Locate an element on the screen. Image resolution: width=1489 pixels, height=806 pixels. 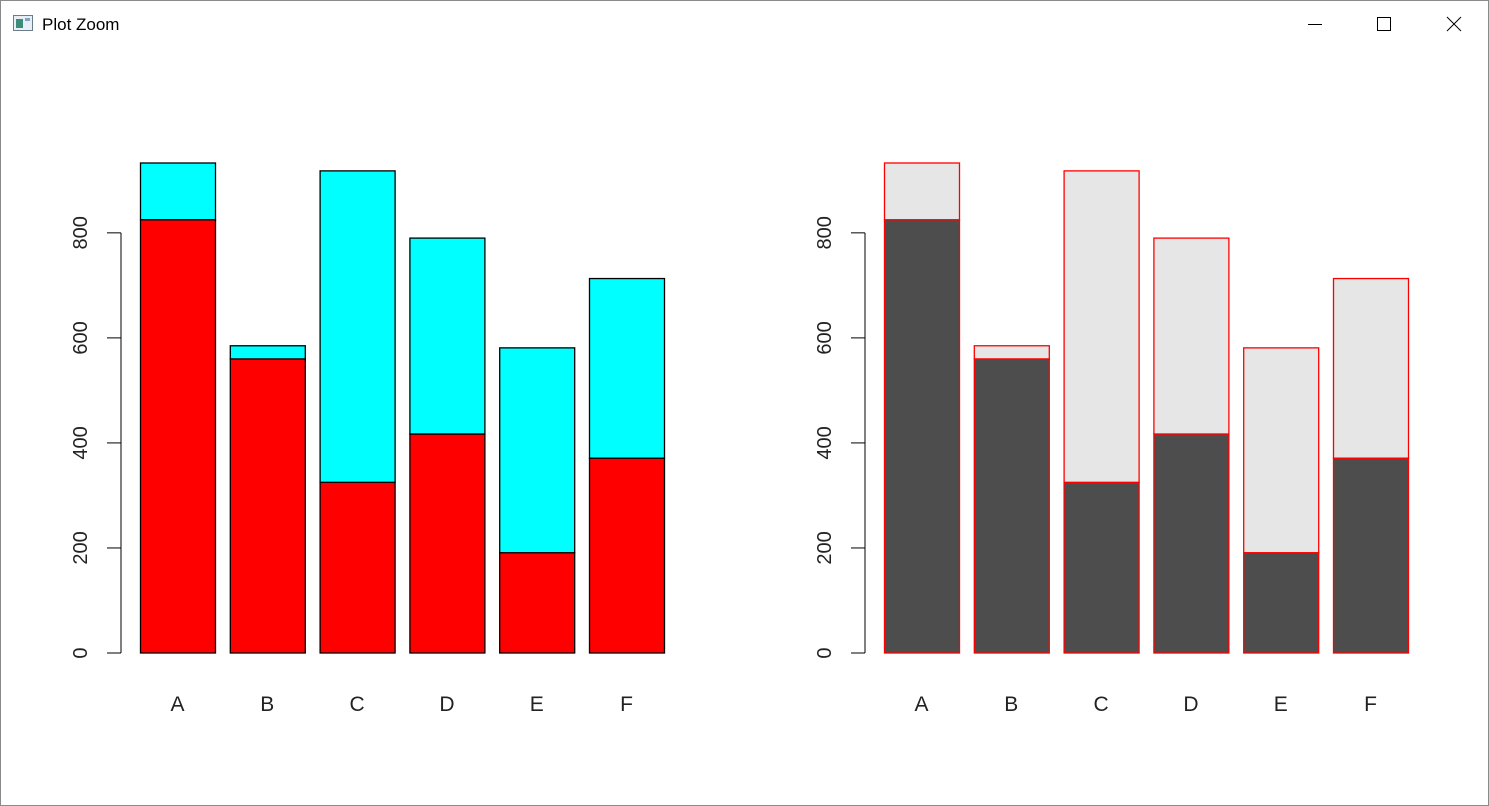
close-icon is located at coordinates (1454, 24).